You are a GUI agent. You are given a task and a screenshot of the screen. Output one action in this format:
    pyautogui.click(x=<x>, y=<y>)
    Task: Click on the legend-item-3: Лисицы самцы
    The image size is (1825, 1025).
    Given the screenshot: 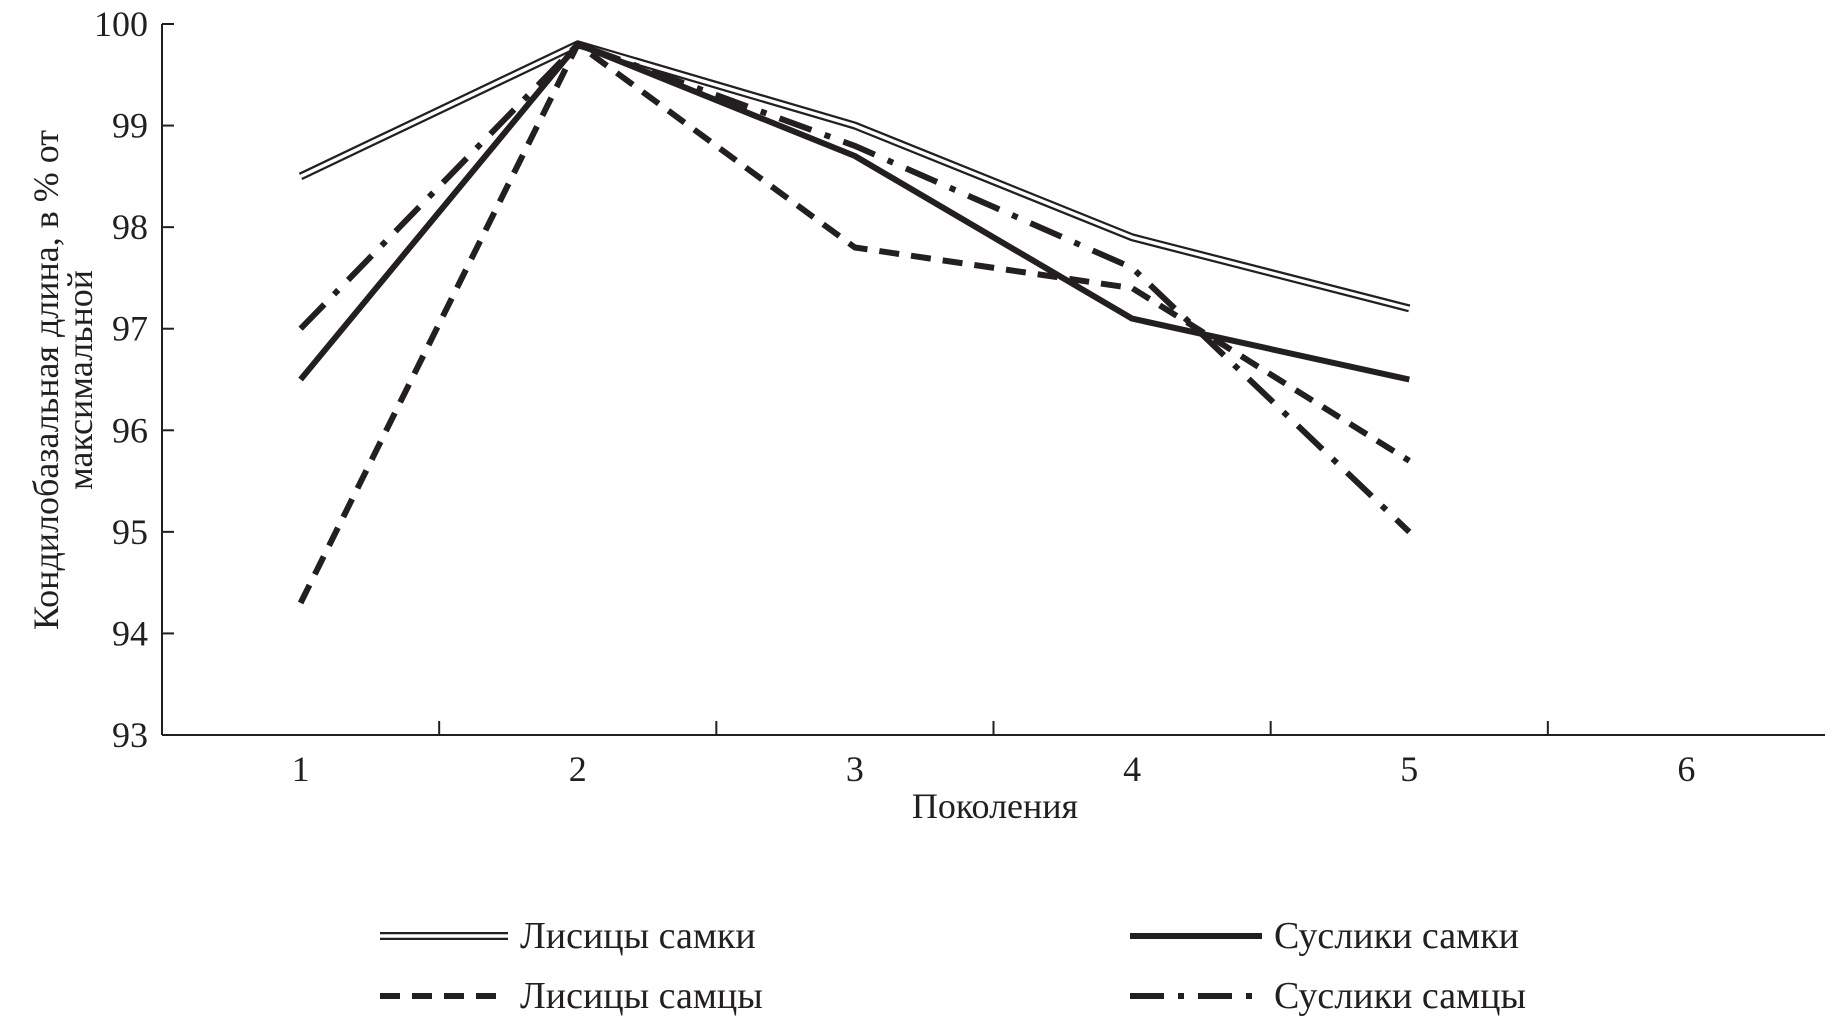 What is the action you would take?
    pyautogui.click(x=571, y=996)
    